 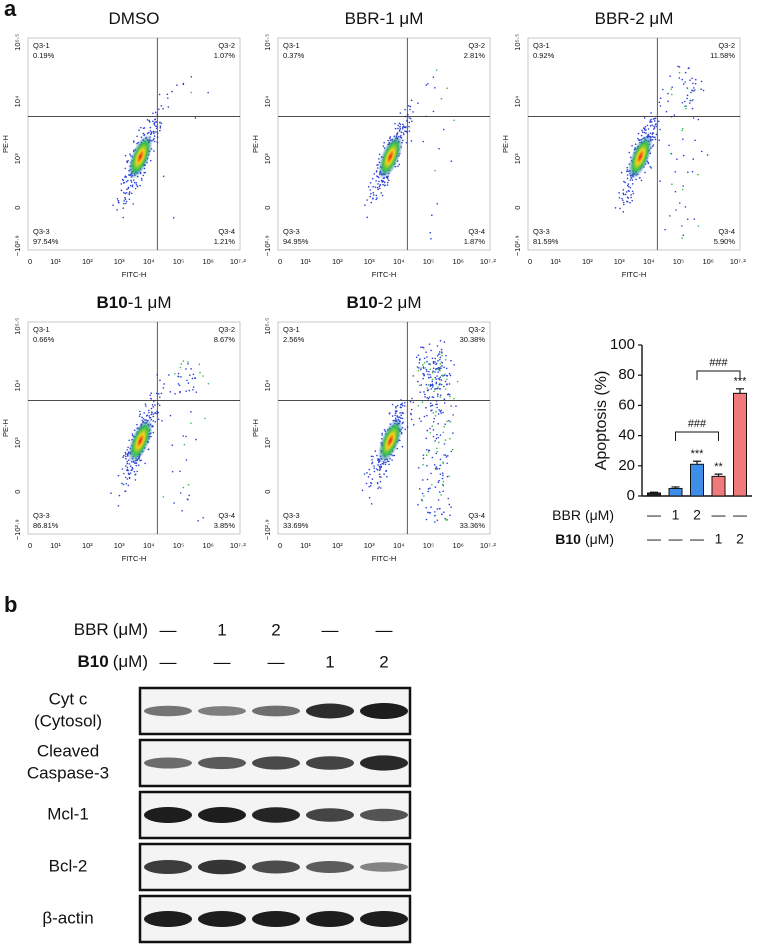 I want to click on error-bar, so click(x=654, y=492).